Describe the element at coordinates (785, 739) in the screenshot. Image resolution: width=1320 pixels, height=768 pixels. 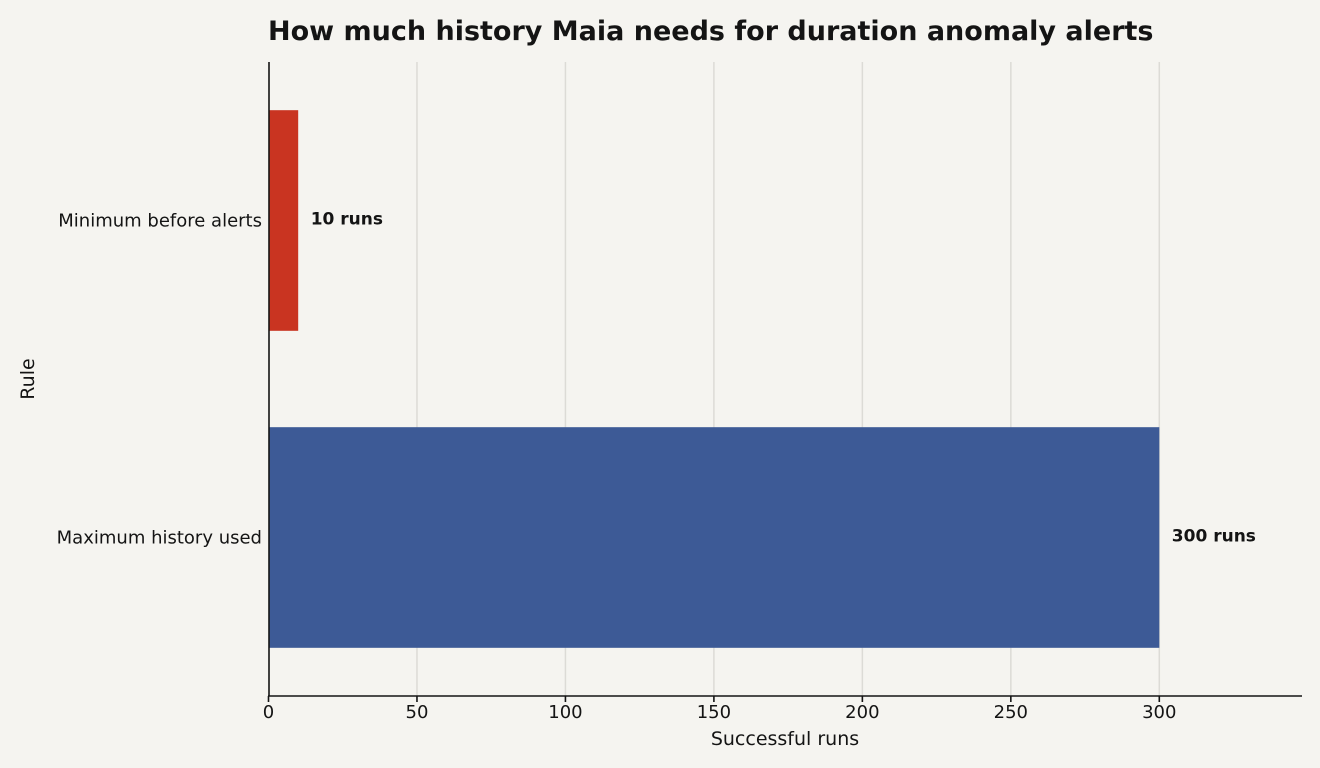
I see `x-axis-label: Successful runs` at that location.